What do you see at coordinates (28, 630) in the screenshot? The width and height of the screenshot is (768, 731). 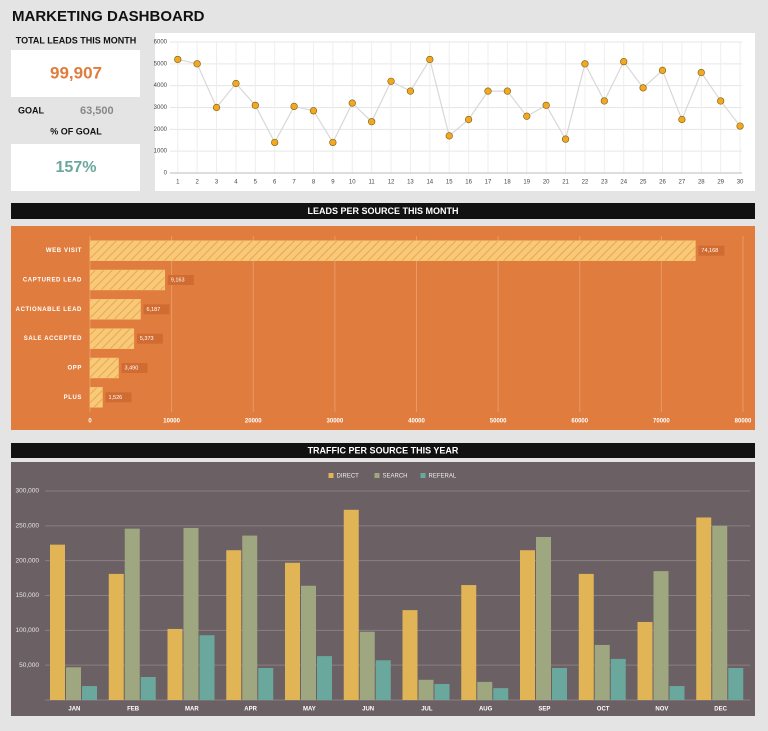 I see `y-tick-label: 100,000` at bounding box center [28, 630].